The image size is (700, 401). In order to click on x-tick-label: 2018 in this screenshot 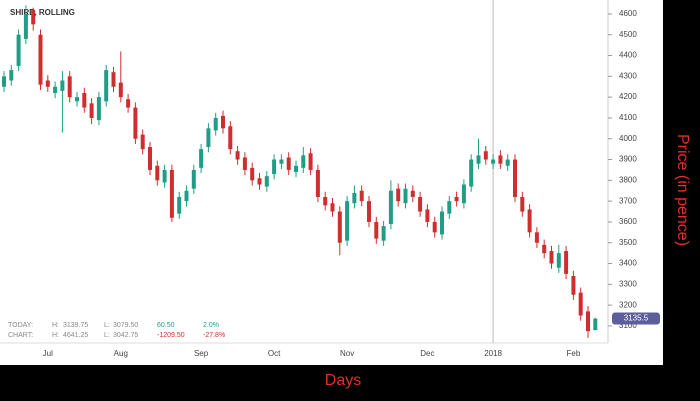, I will do `click(493, 353)`.